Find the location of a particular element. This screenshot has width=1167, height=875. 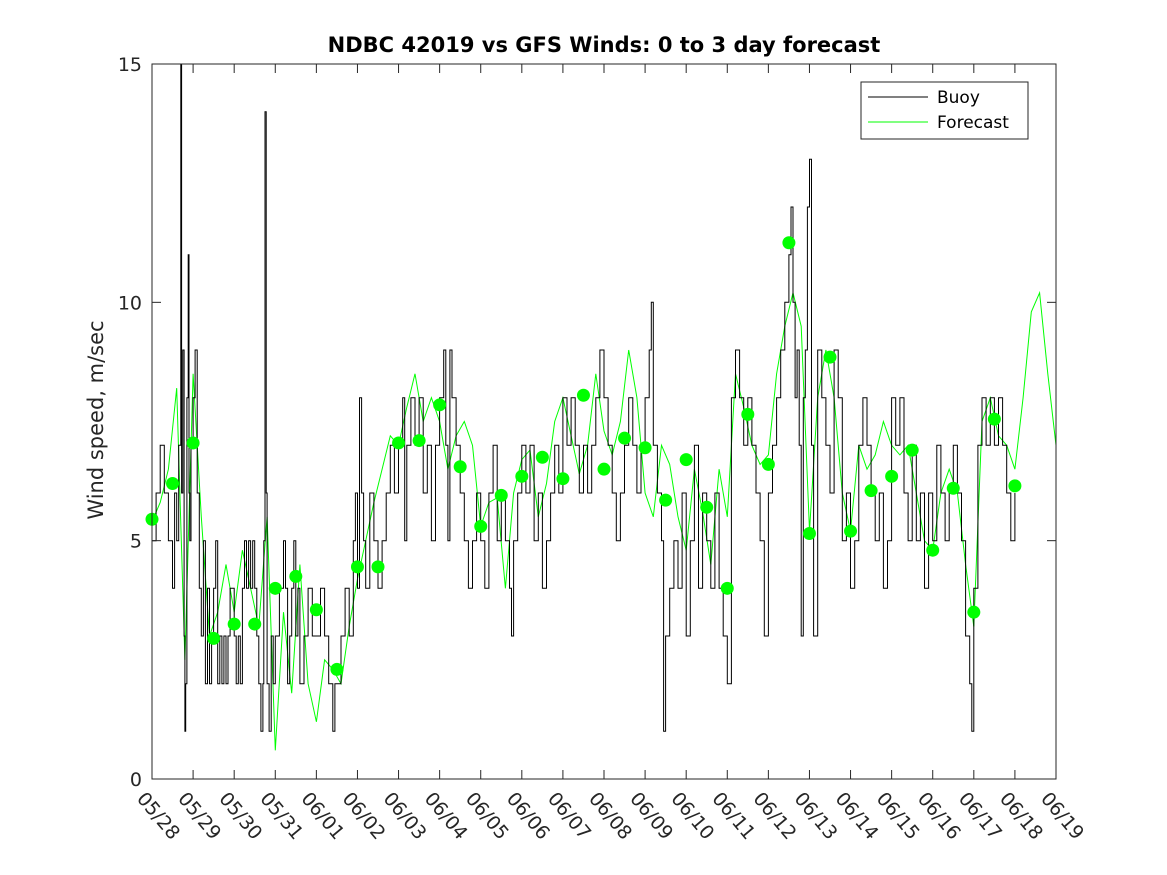

legend-box is located at coordinates (944, 110).